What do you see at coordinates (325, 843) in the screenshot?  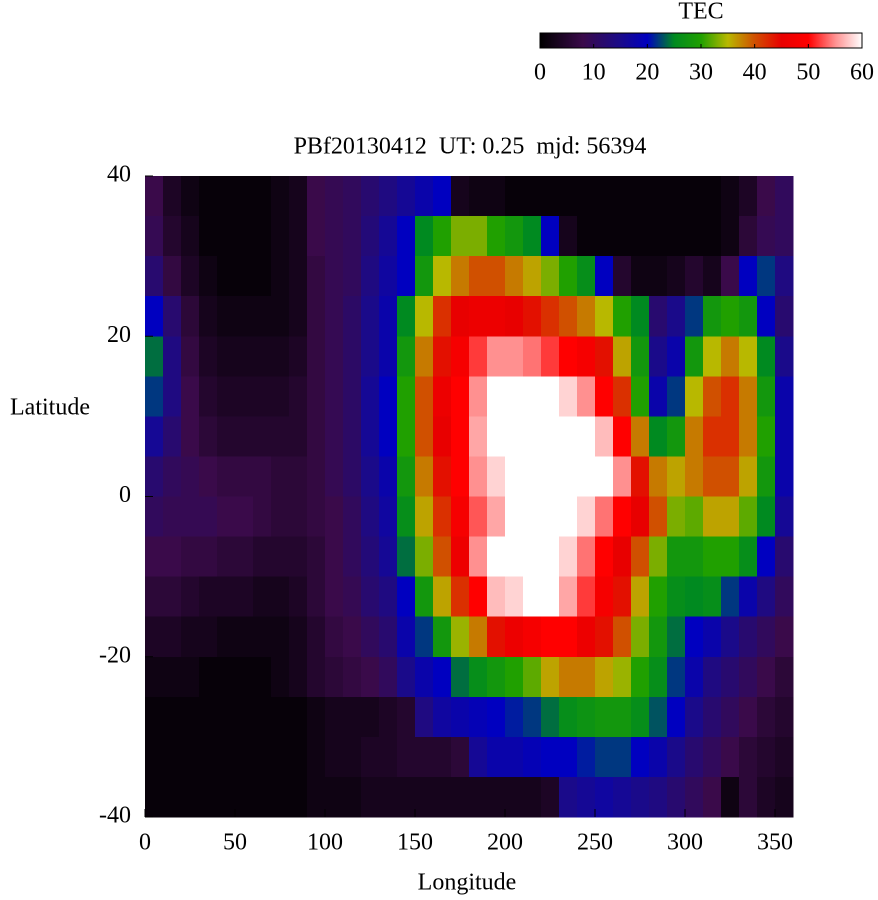 I see `x-tick-label: 100` at bounding box center [325, 843].